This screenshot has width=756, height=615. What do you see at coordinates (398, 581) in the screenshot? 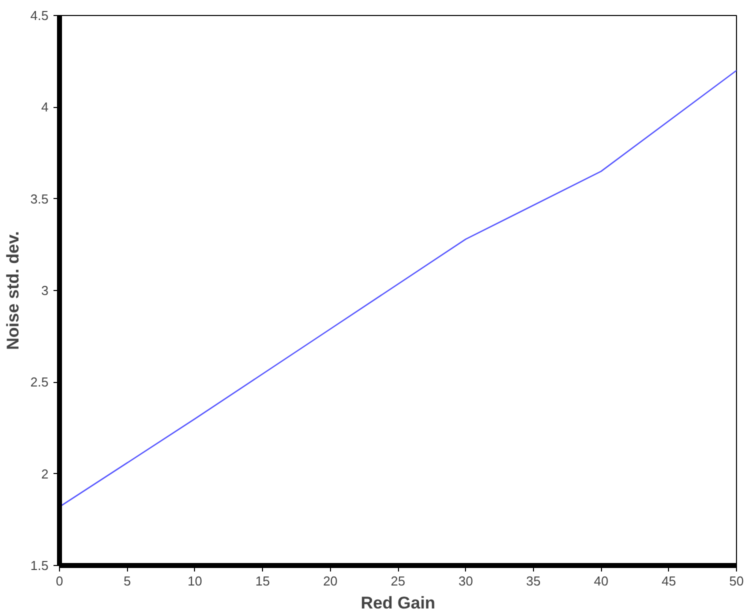
I see `x-tick-label: 25` at bounding box center [398, 581].